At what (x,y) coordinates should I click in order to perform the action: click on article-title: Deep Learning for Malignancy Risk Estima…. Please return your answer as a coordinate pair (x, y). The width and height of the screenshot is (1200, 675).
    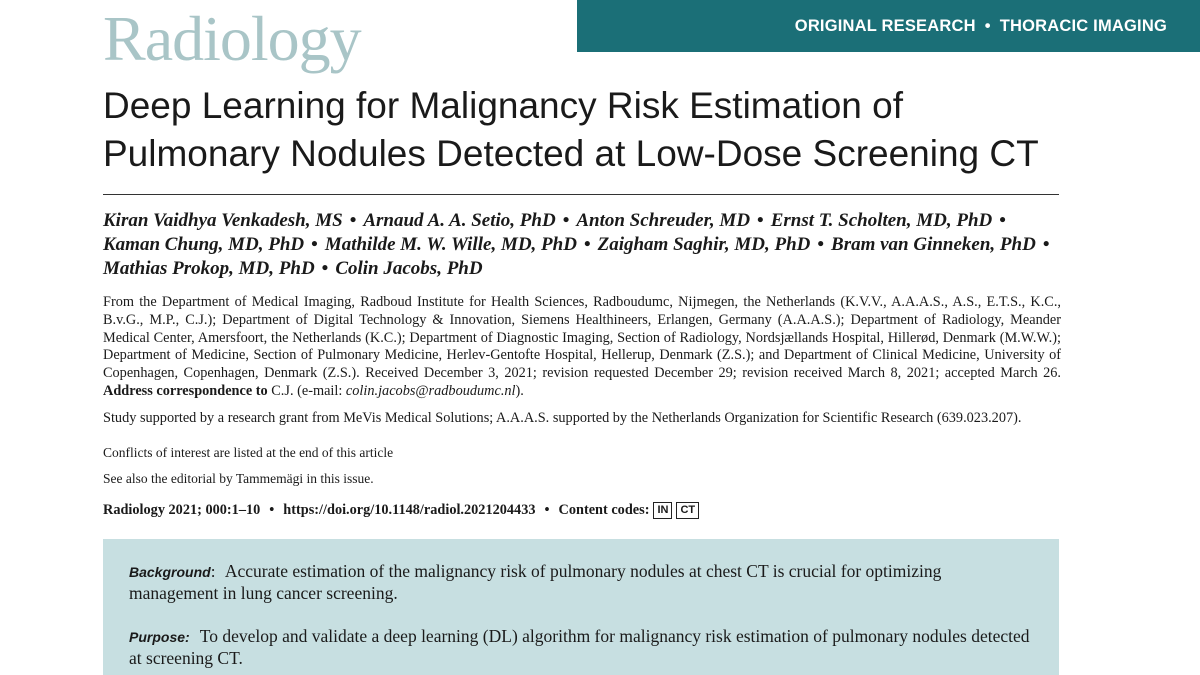
    Looking at the image, I should click on (603, 130).